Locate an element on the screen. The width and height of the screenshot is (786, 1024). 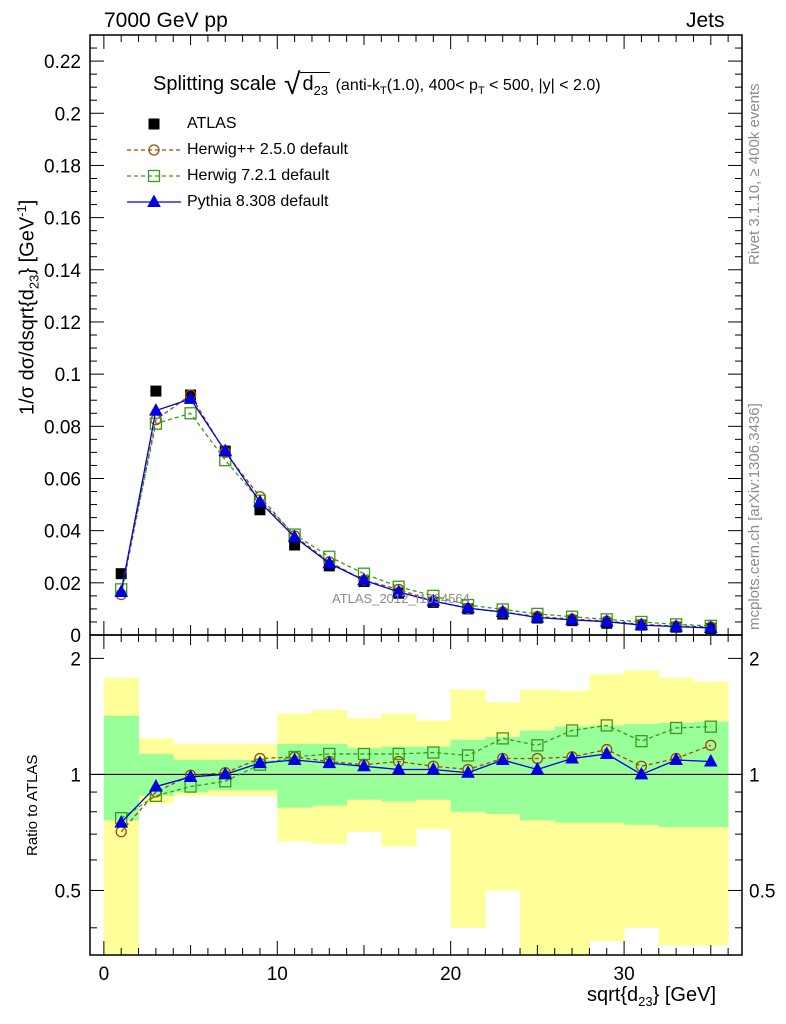
title-tail2-sub: T is located at coordinates (481, 91).